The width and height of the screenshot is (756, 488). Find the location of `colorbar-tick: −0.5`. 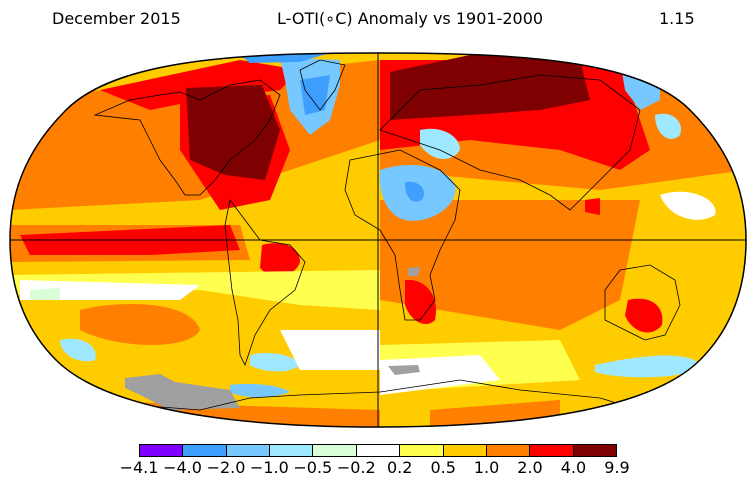

colorbar-tick: −0.5 is located at coordinates (313, 467).